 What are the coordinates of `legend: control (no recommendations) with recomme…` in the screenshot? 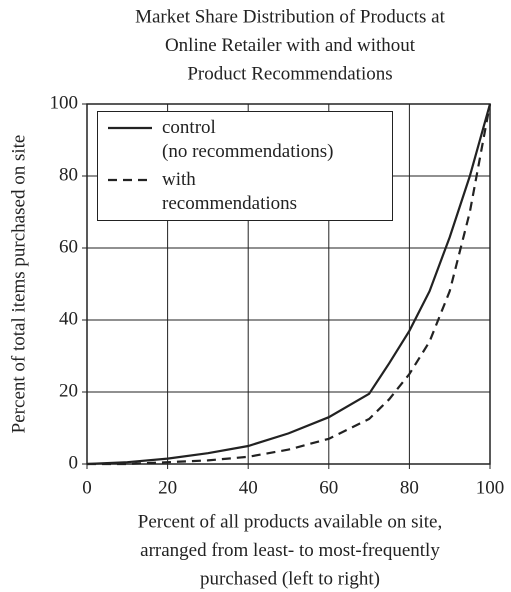 It's located at (245, 166).